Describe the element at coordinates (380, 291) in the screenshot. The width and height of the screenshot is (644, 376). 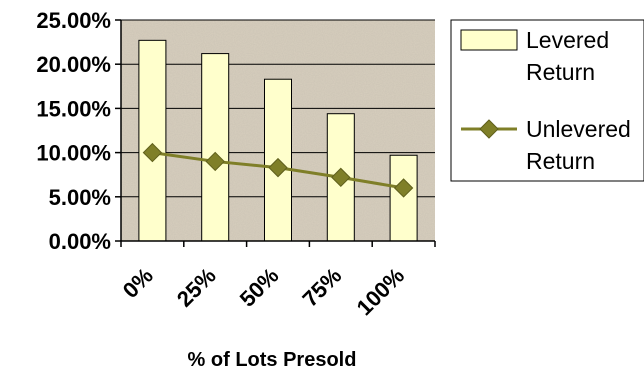
I see `x-tick-label: 100%` at that location.